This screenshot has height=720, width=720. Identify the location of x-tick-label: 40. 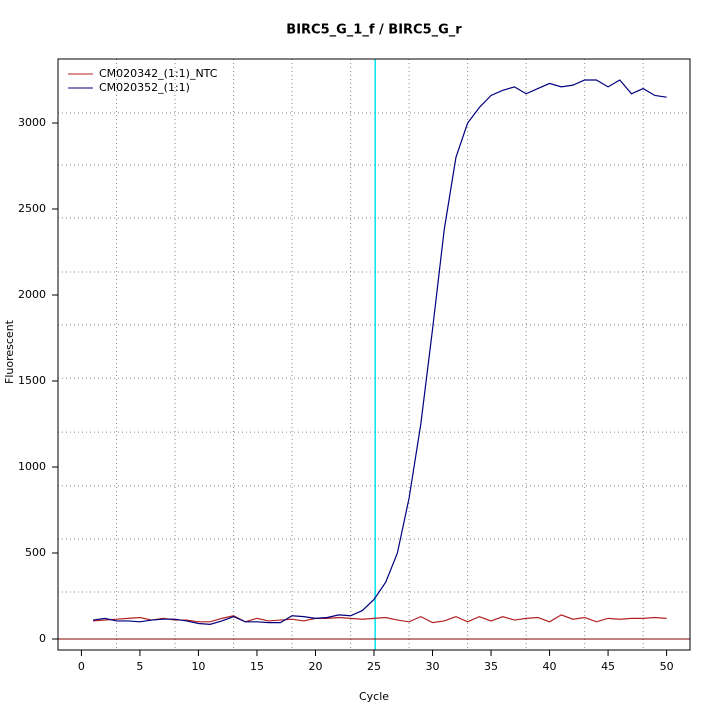
(550, 666).